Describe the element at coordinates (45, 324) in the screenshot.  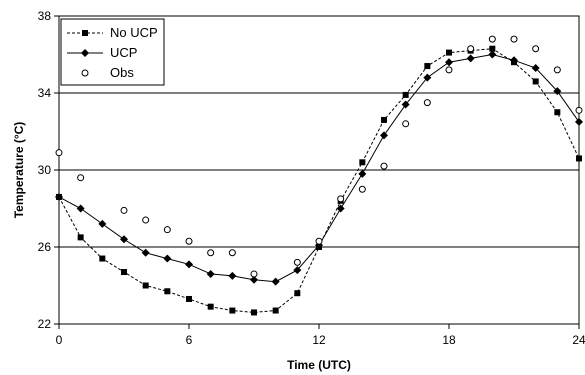
I see `y-tick-label: 22` at that location.